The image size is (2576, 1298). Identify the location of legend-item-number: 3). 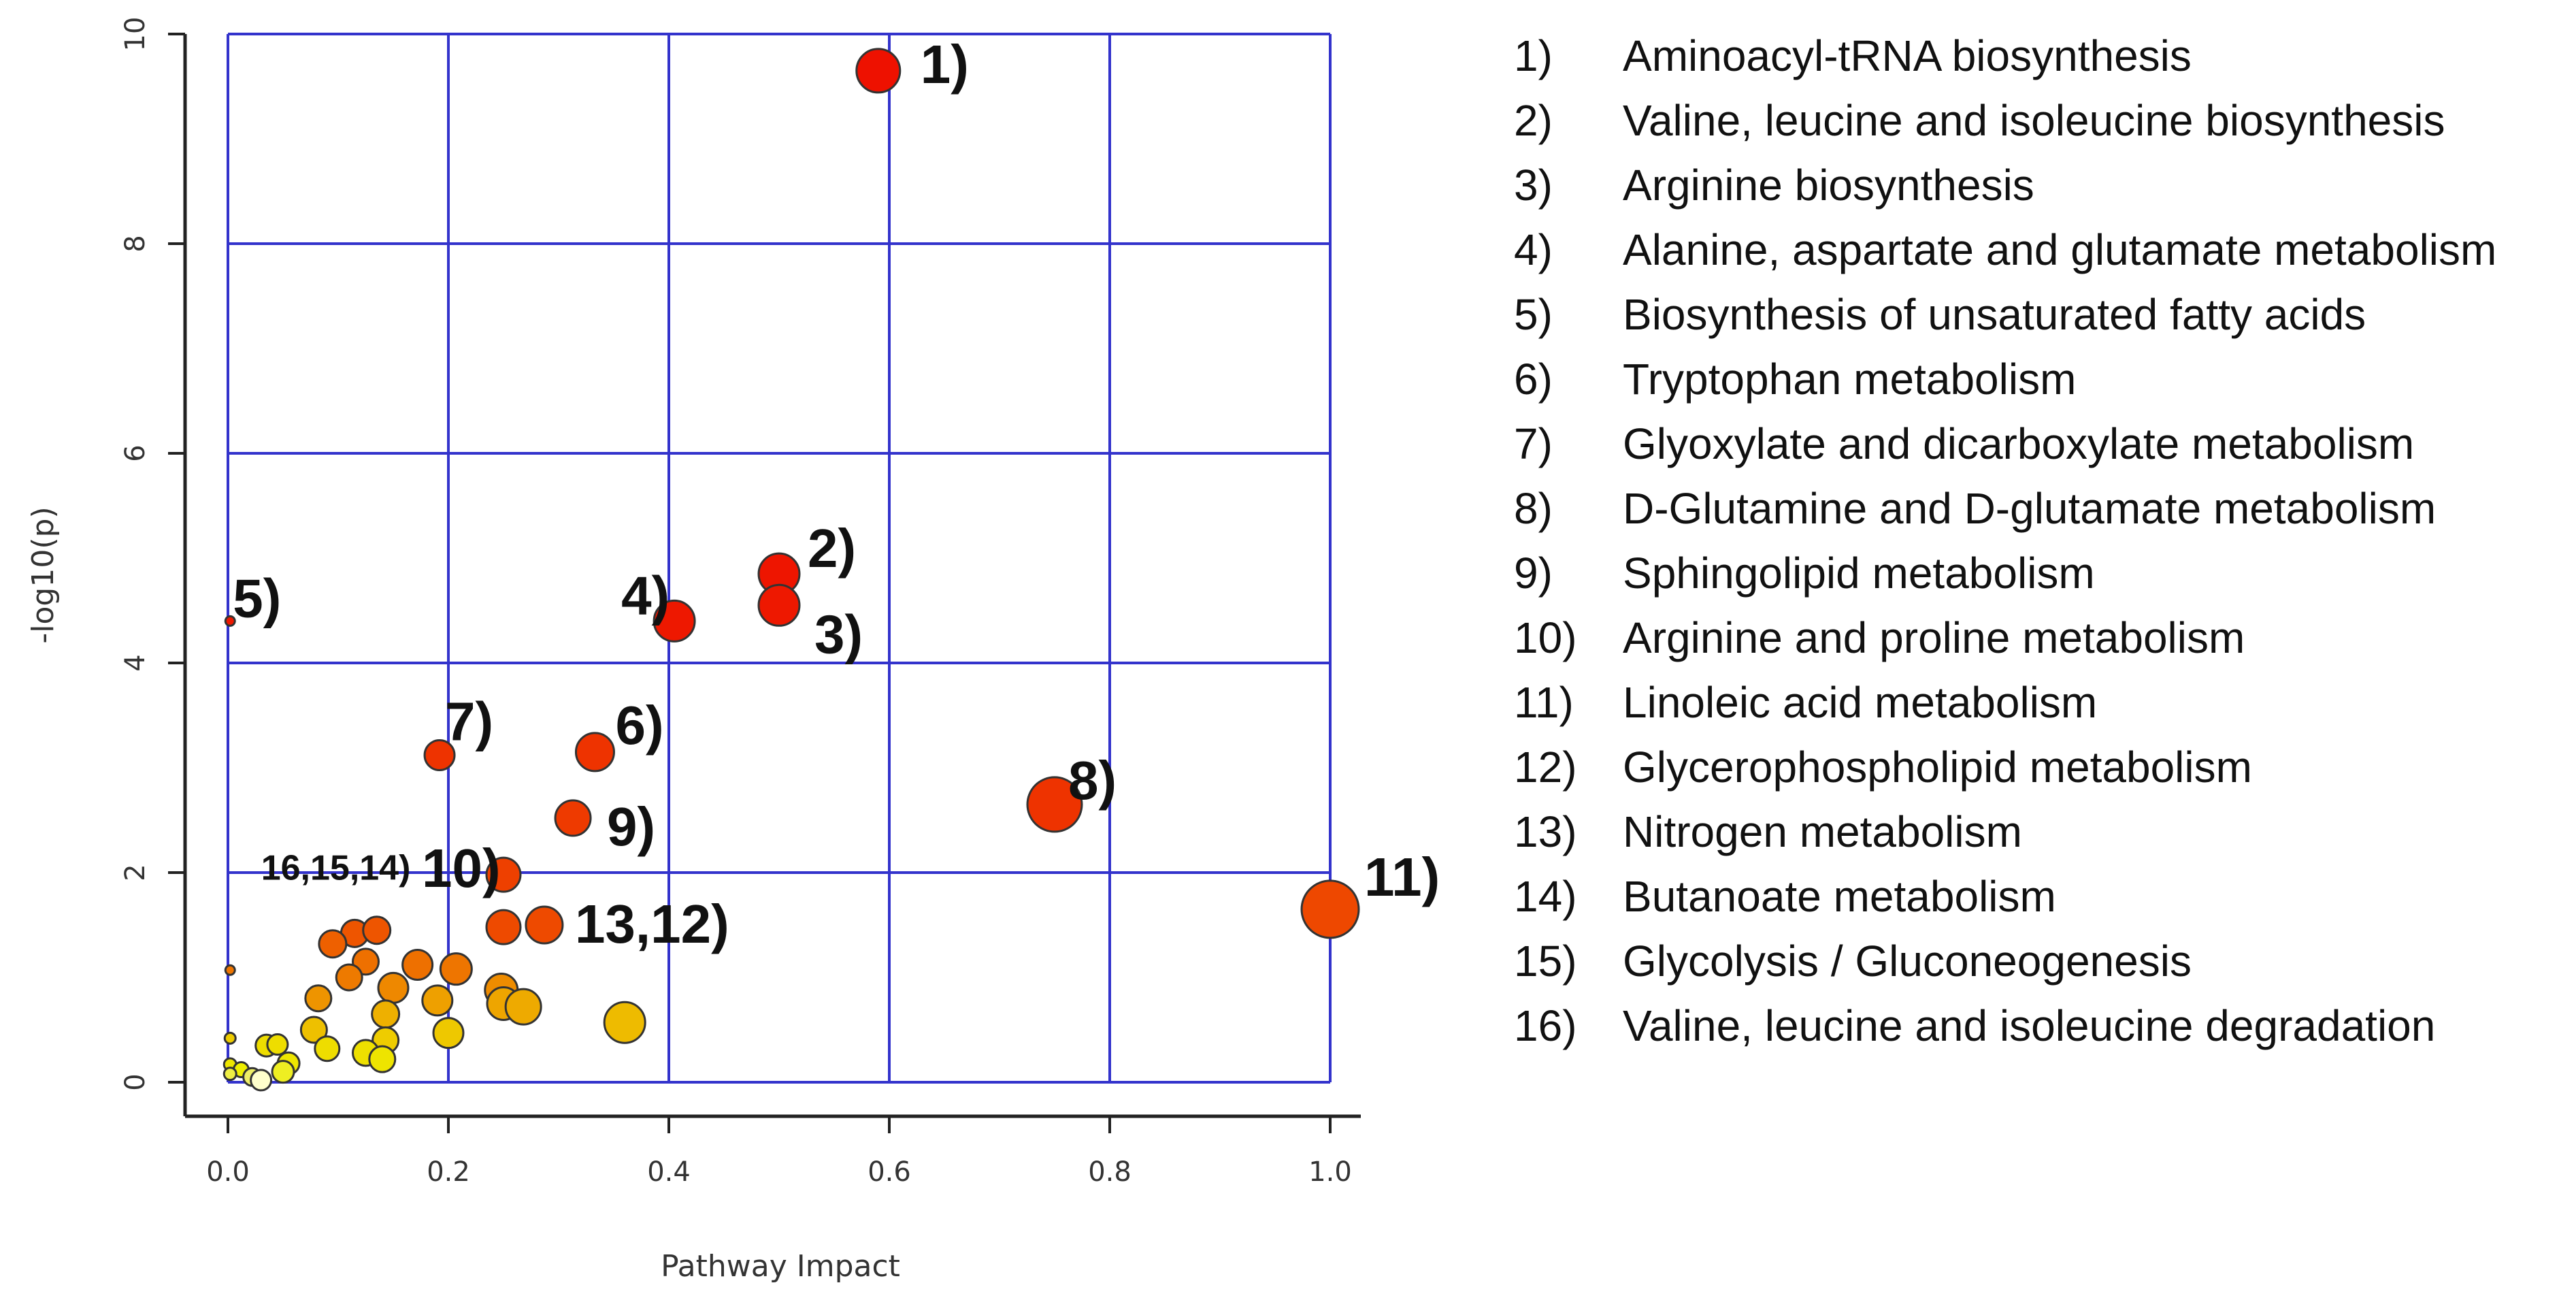
(1534, 185).